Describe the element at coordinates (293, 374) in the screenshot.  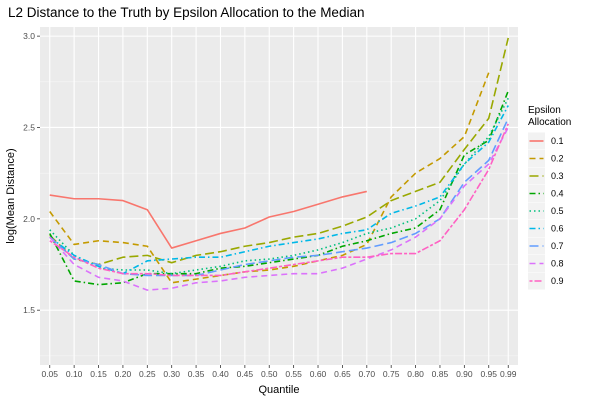
I see `x-tick-label: 0.55` at that location.